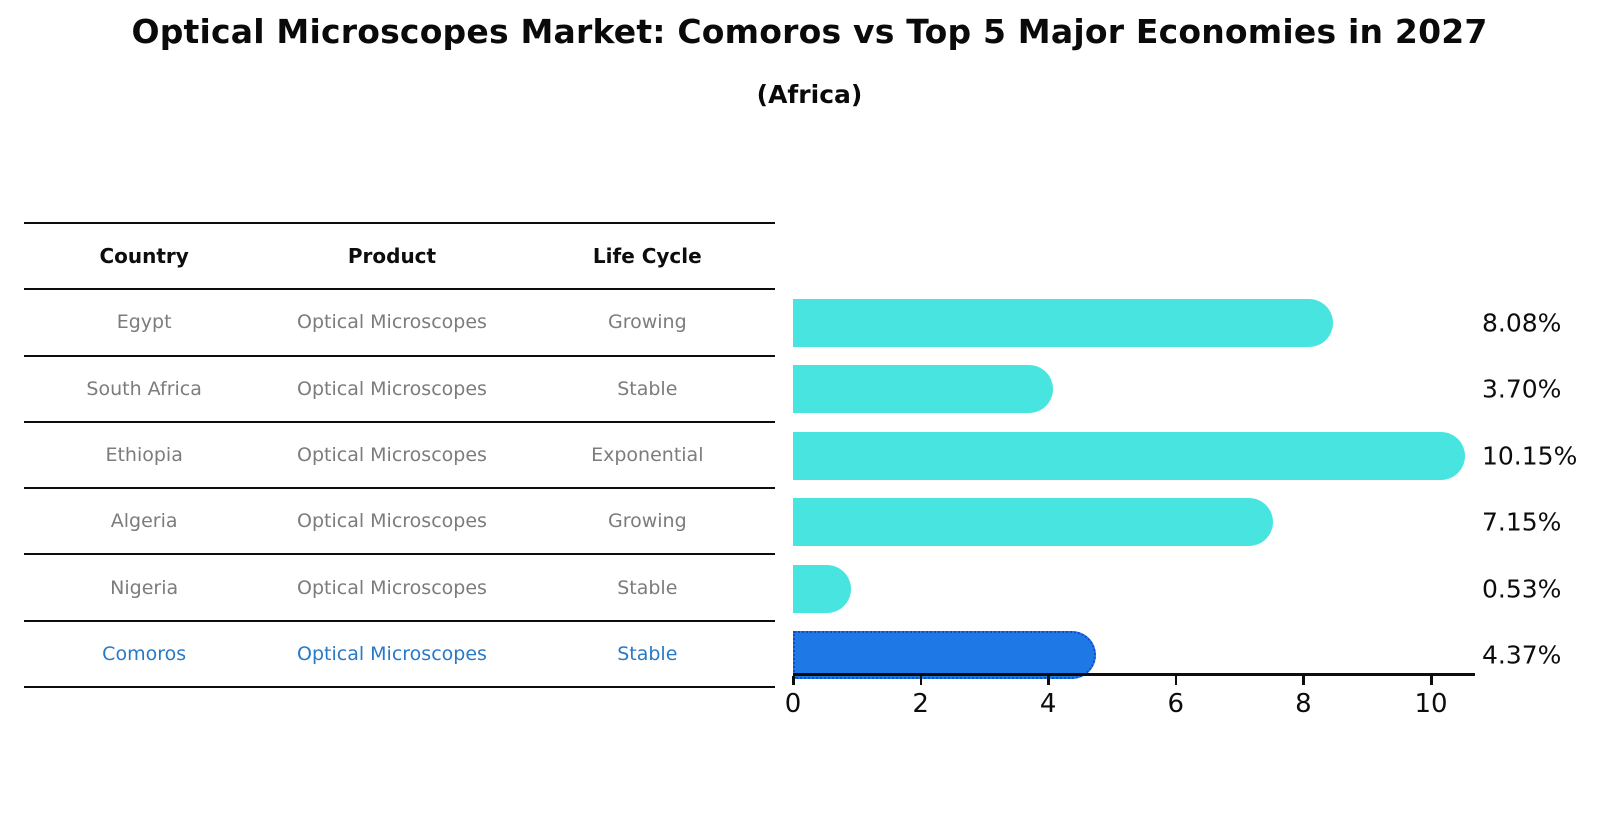 The height and width of the screenshot is (823, 1619). Describe the element at coordinates (1522, 655) in the screenshot. I see `value-label: 4.37%` at that location.